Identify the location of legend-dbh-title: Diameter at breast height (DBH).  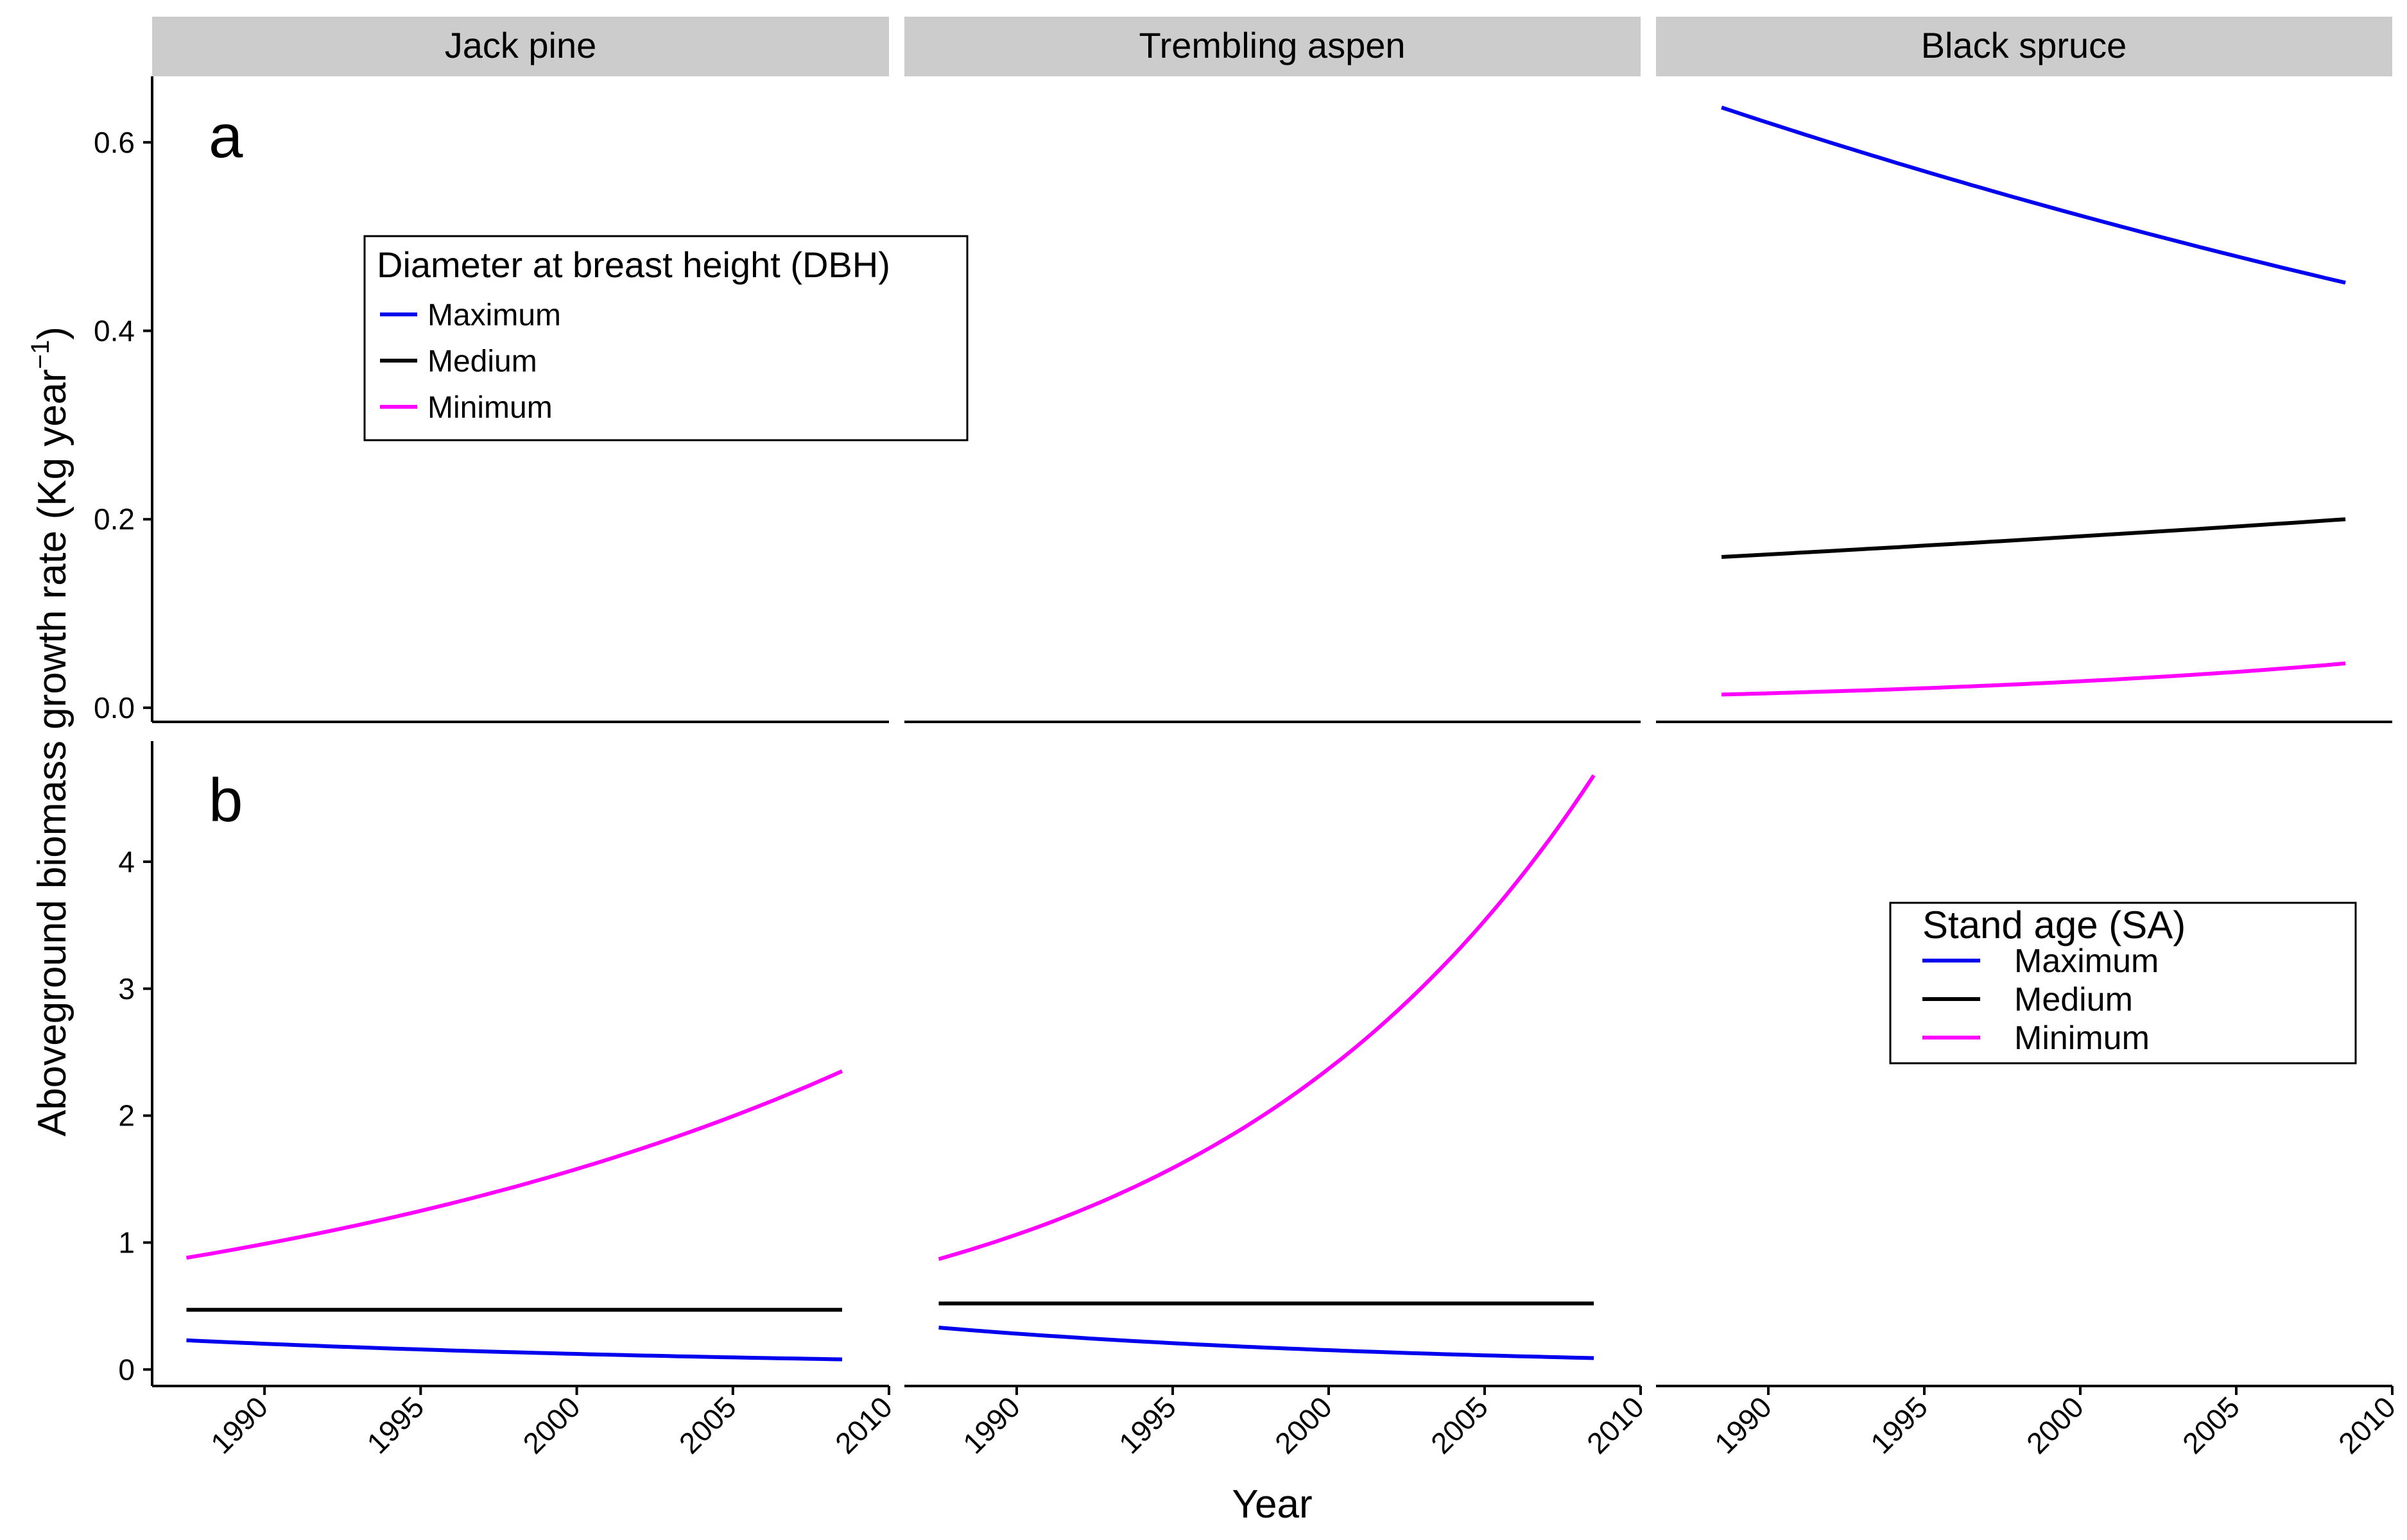
(634, 265).